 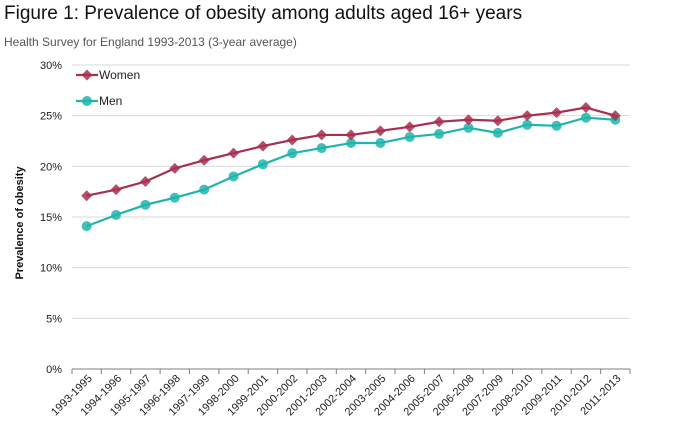 What do you see at coordinates (87, 101) in the screenshot?
I see `legend-marker-men` at bounding box center [87, 101].